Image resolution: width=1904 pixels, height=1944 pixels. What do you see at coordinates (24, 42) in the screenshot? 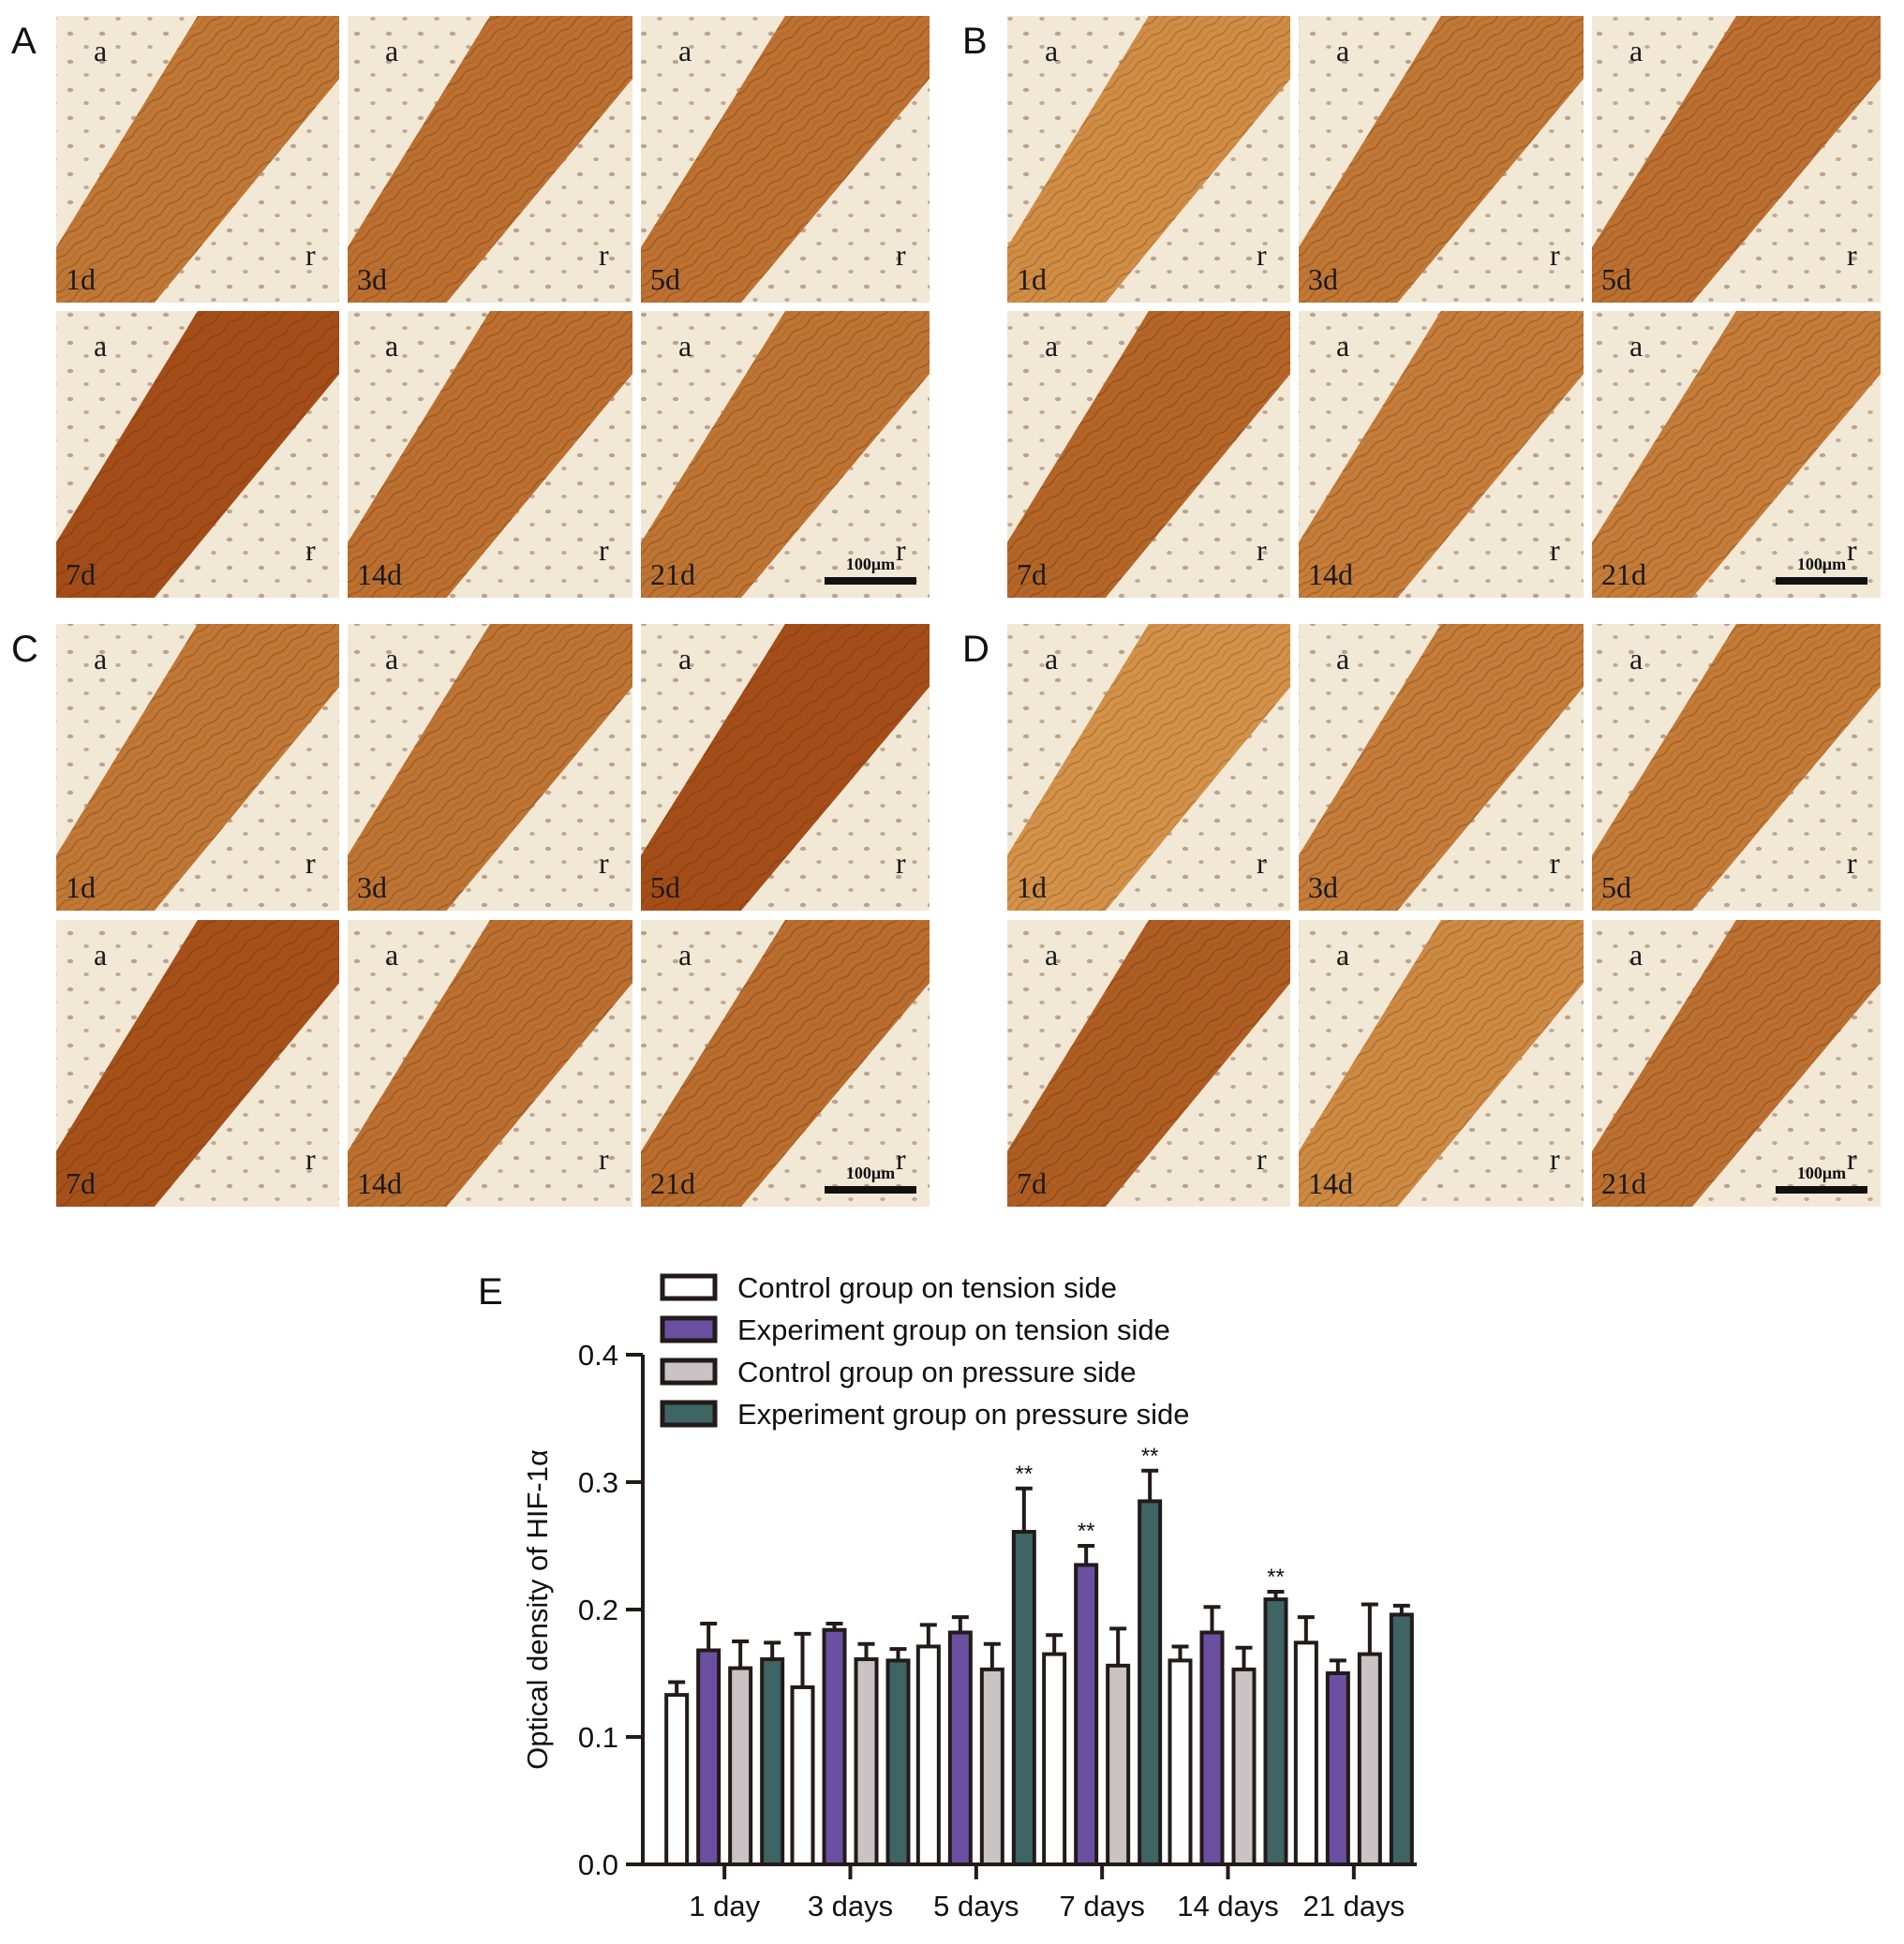
I see `panel-letter: A` at bounding box center [24, 42].